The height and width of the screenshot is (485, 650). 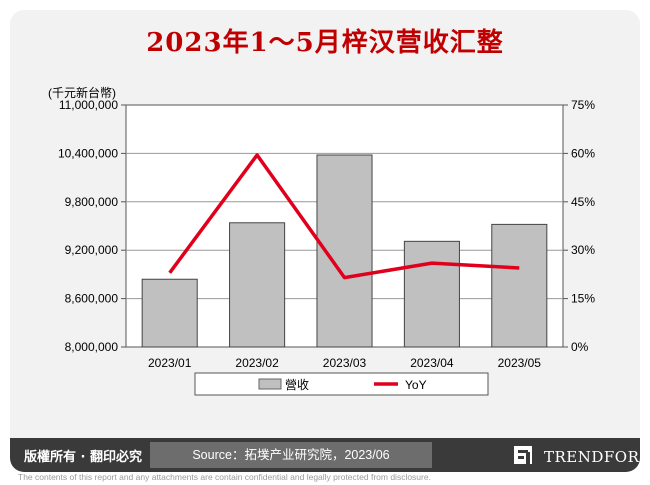 What do you see at coordinates (92, 299) in the screenshot?
I see `y-tick-label: 8,600,000` at bounding box center [92, 299].